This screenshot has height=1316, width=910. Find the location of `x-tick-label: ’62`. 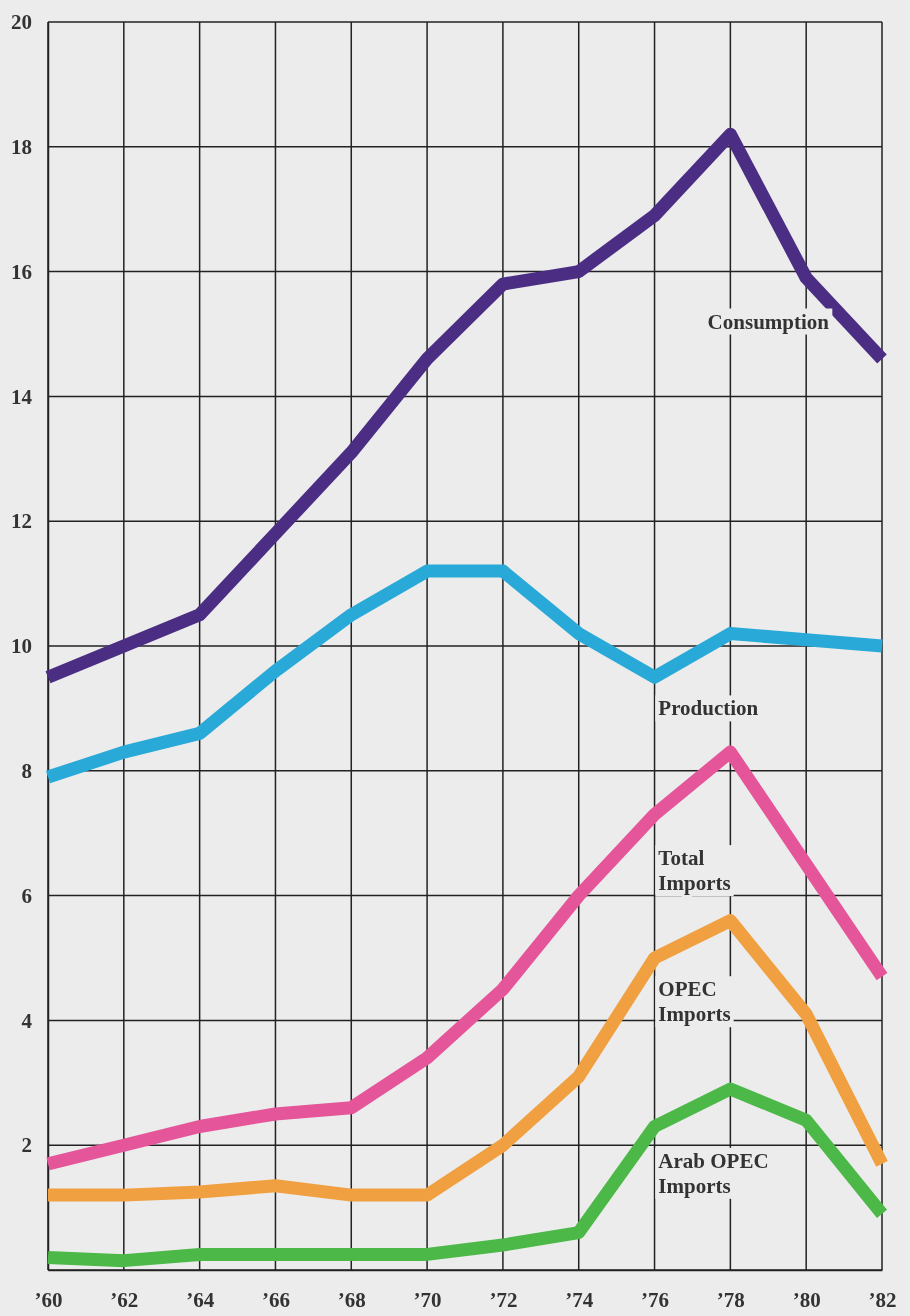

x-tick-label: ’62 is located at coordinates (124, 1299).